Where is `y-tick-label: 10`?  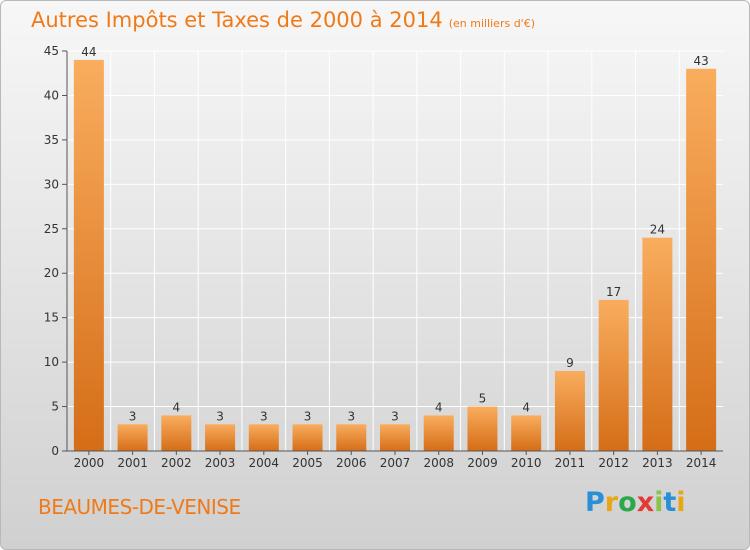 y-tick-label: 10 is located at coordinates (51, 362).